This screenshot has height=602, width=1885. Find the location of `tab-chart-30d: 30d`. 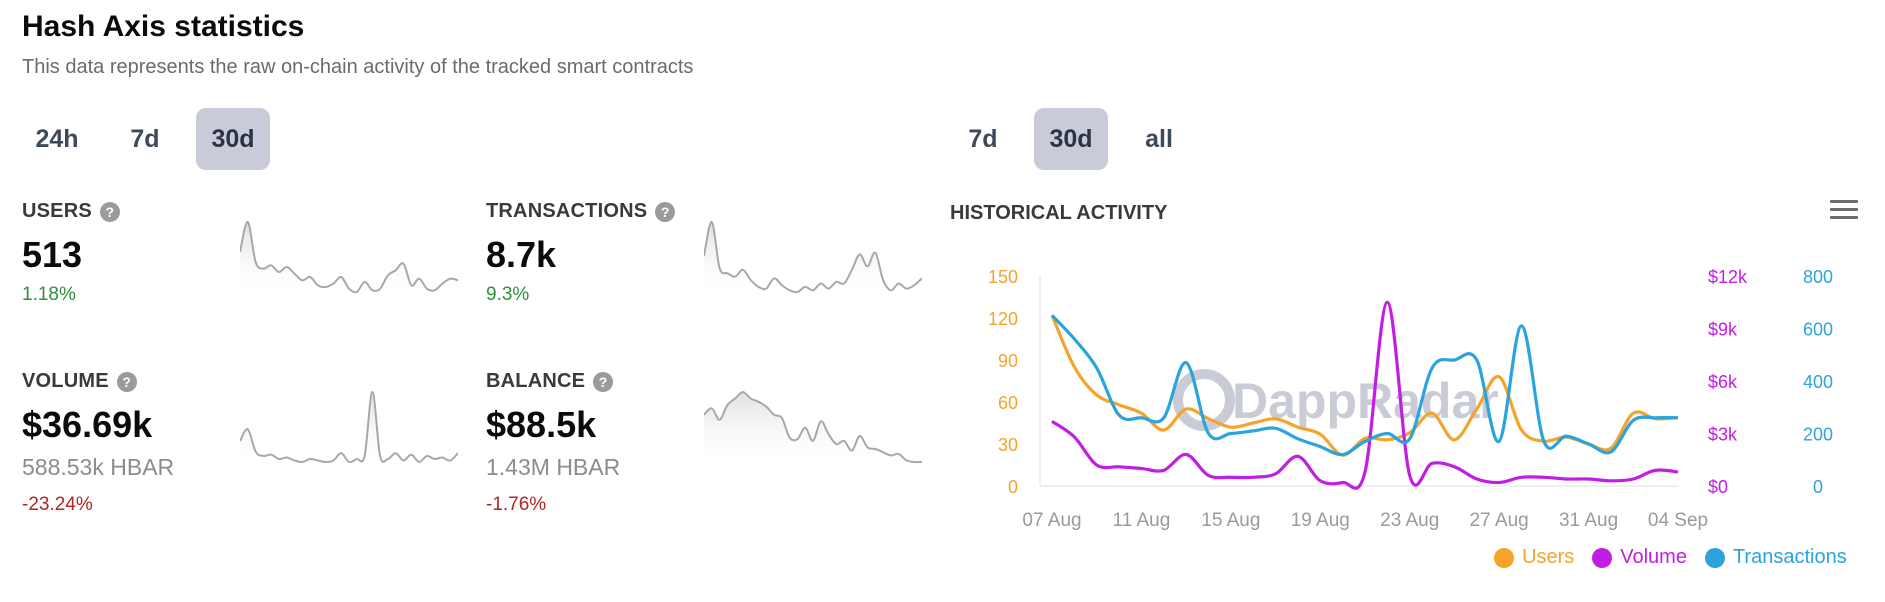

tab-chart-30d: 30d is located at coordinates (1071, 139).